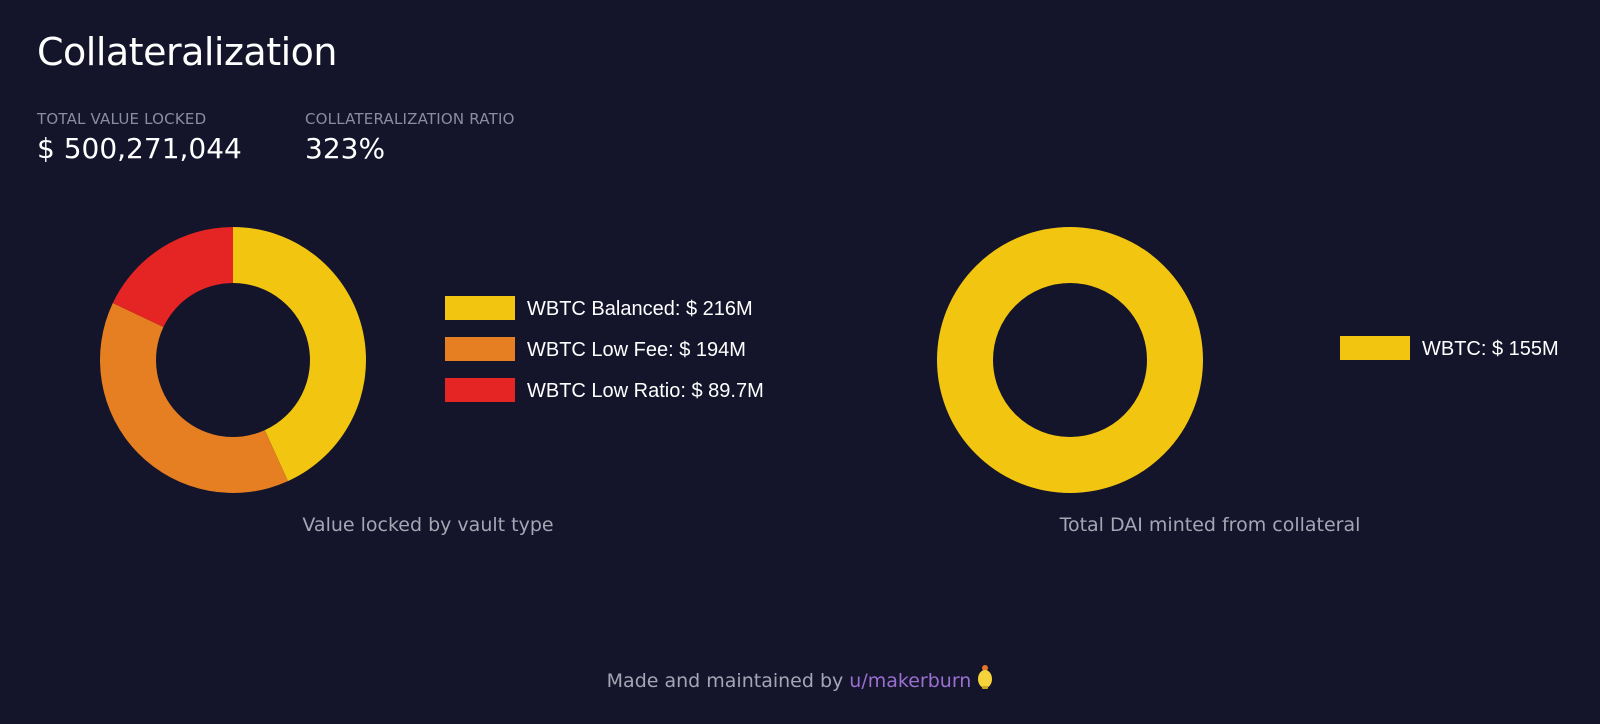  What do you see at coordinates (728, 681) in the screenshot?
I see `footer-text: Made and maintained by` at bounding box center [728, 681].